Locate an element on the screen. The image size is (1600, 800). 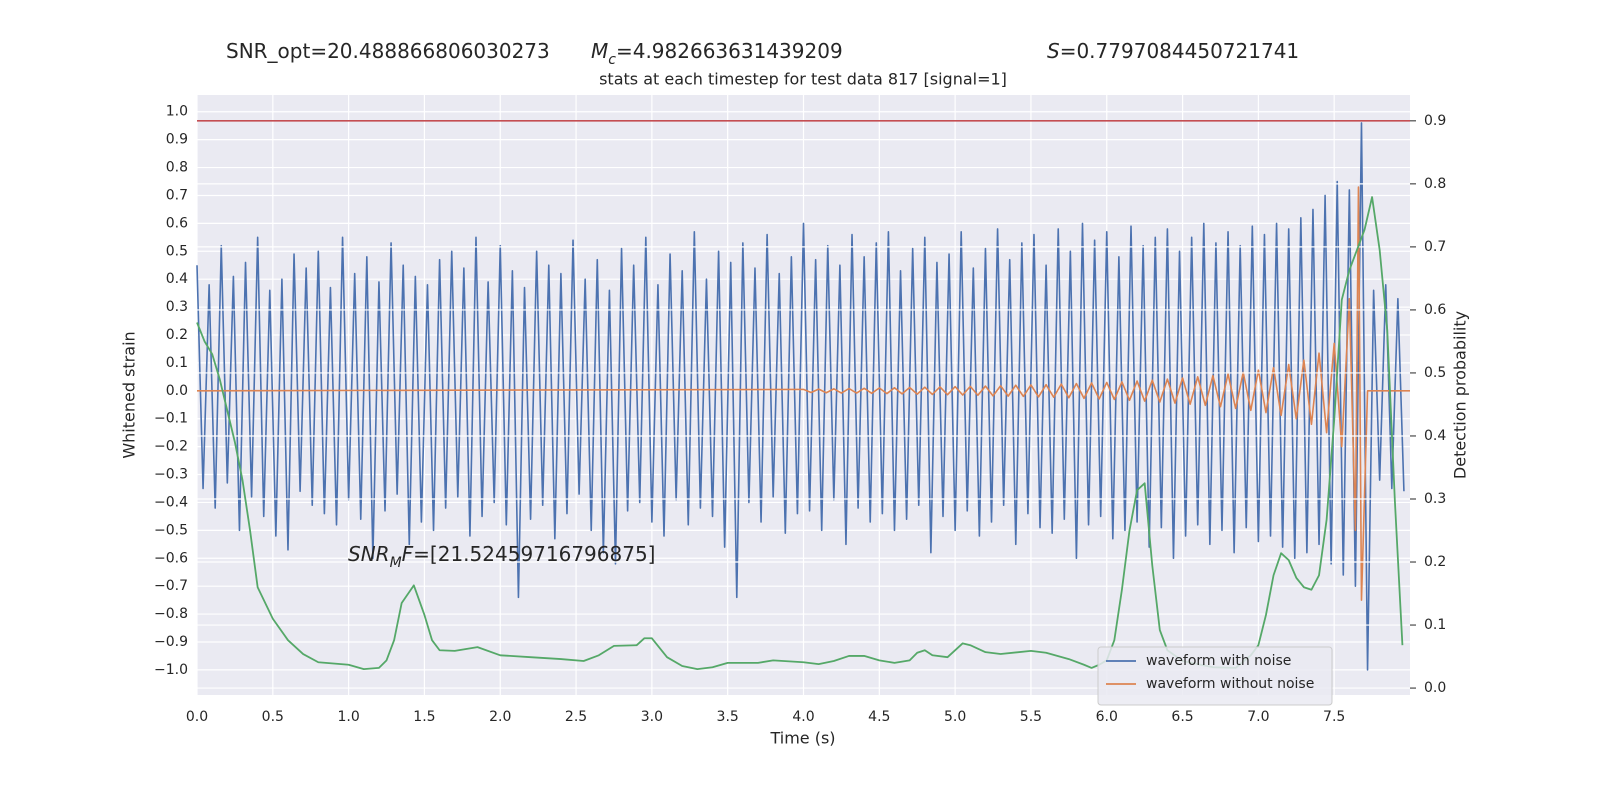
y-tick-label: 1.0 is located at coordinates (177, 112).